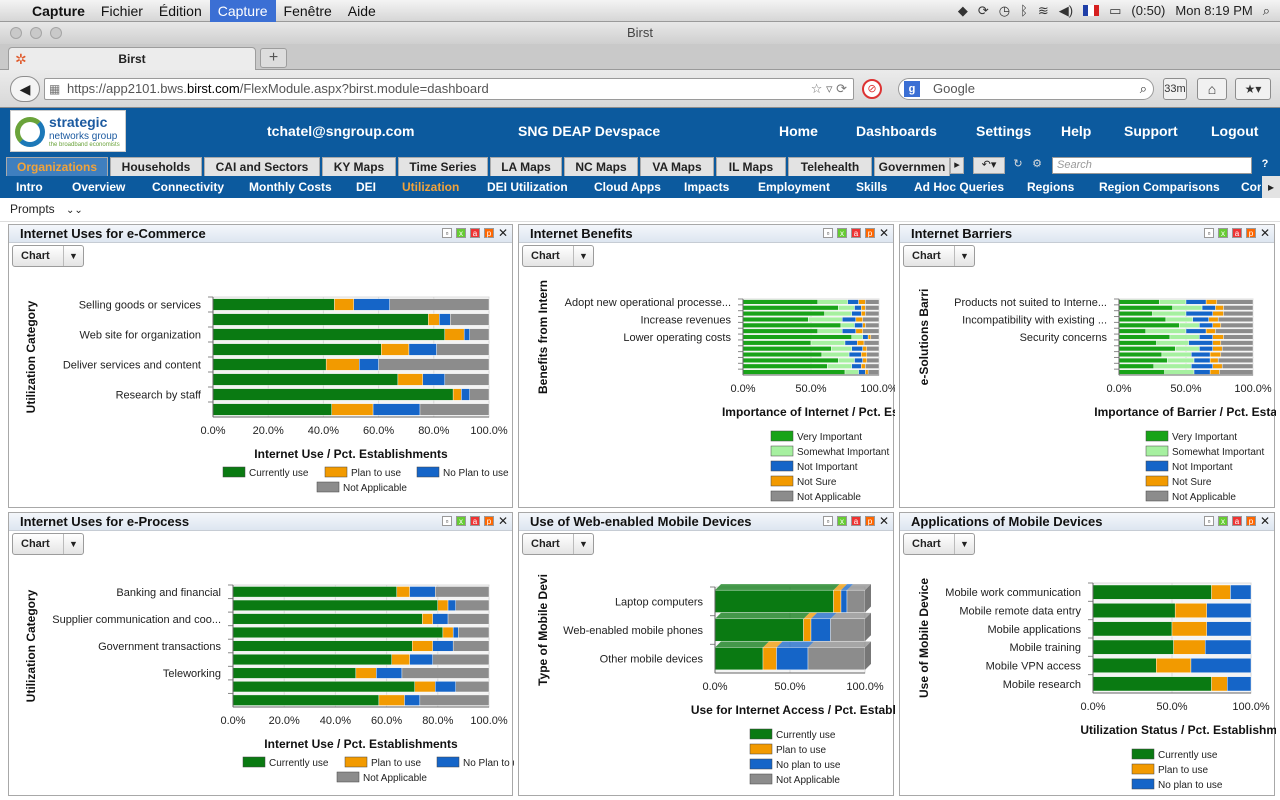 The height and width of the screenshot is (800, 1280). What do you see at coordinates (828, 88) in the screenshot?
I see `bookmark-star-icon: ☆ ▿ ⟳` at bounding box center [828, 88].